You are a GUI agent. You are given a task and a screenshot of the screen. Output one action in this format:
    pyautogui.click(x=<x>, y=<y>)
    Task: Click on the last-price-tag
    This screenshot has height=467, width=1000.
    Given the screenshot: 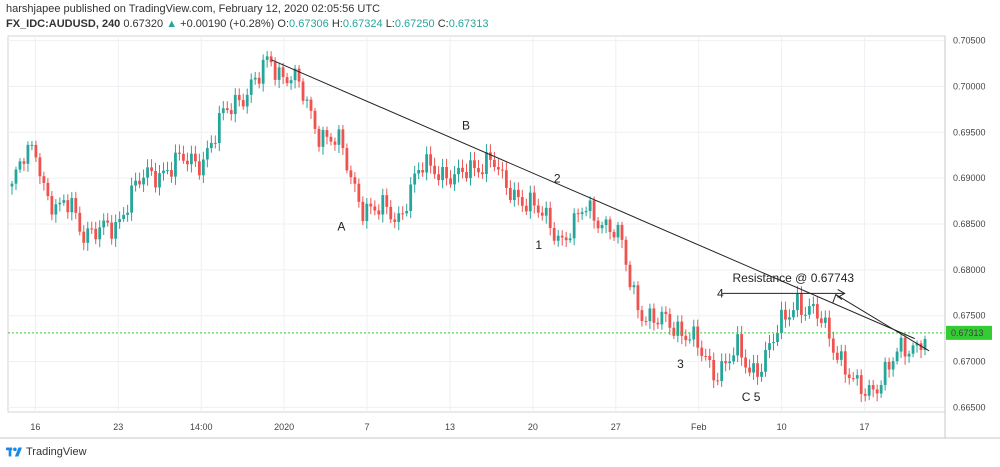 What is the action you would take?
    pyautogui.click(x=969, y=332)
    